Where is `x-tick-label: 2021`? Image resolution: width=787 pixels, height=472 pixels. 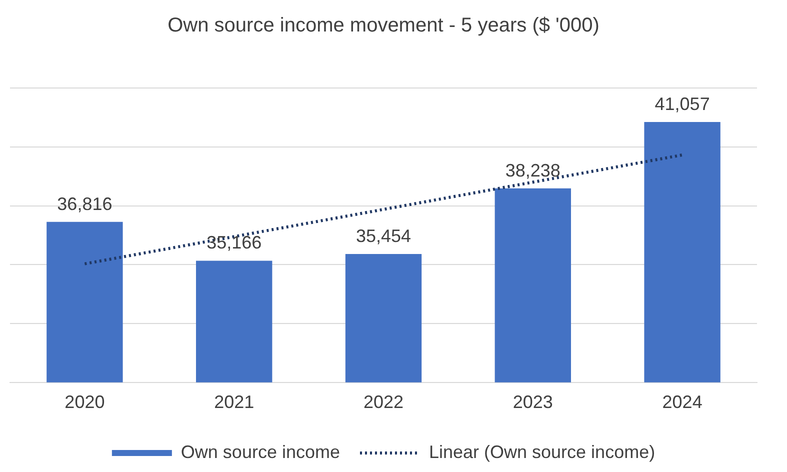 x-tick-label: 2021 is located at coordinates (234, 402).